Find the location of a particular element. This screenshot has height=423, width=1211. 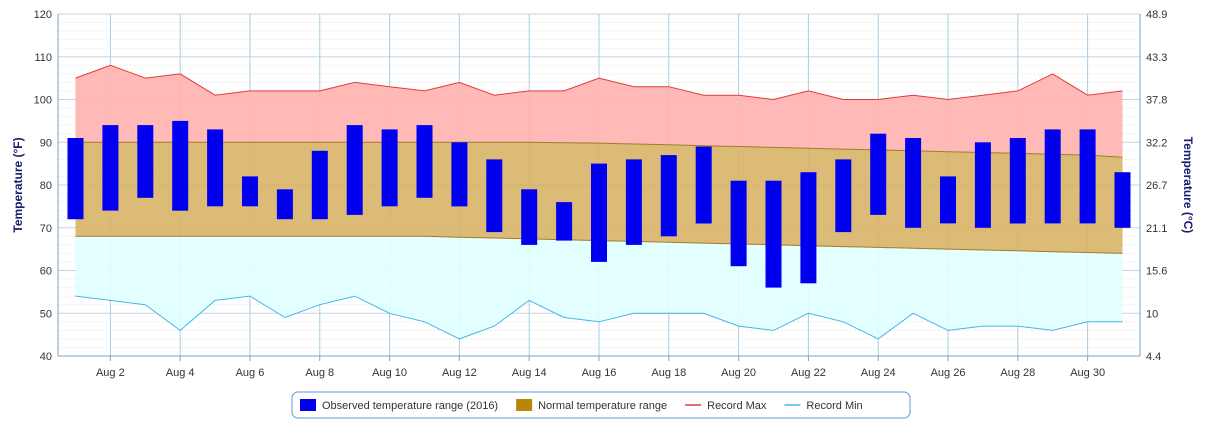

y2-tick-label: 10 is located at coordinates (1152, 314).